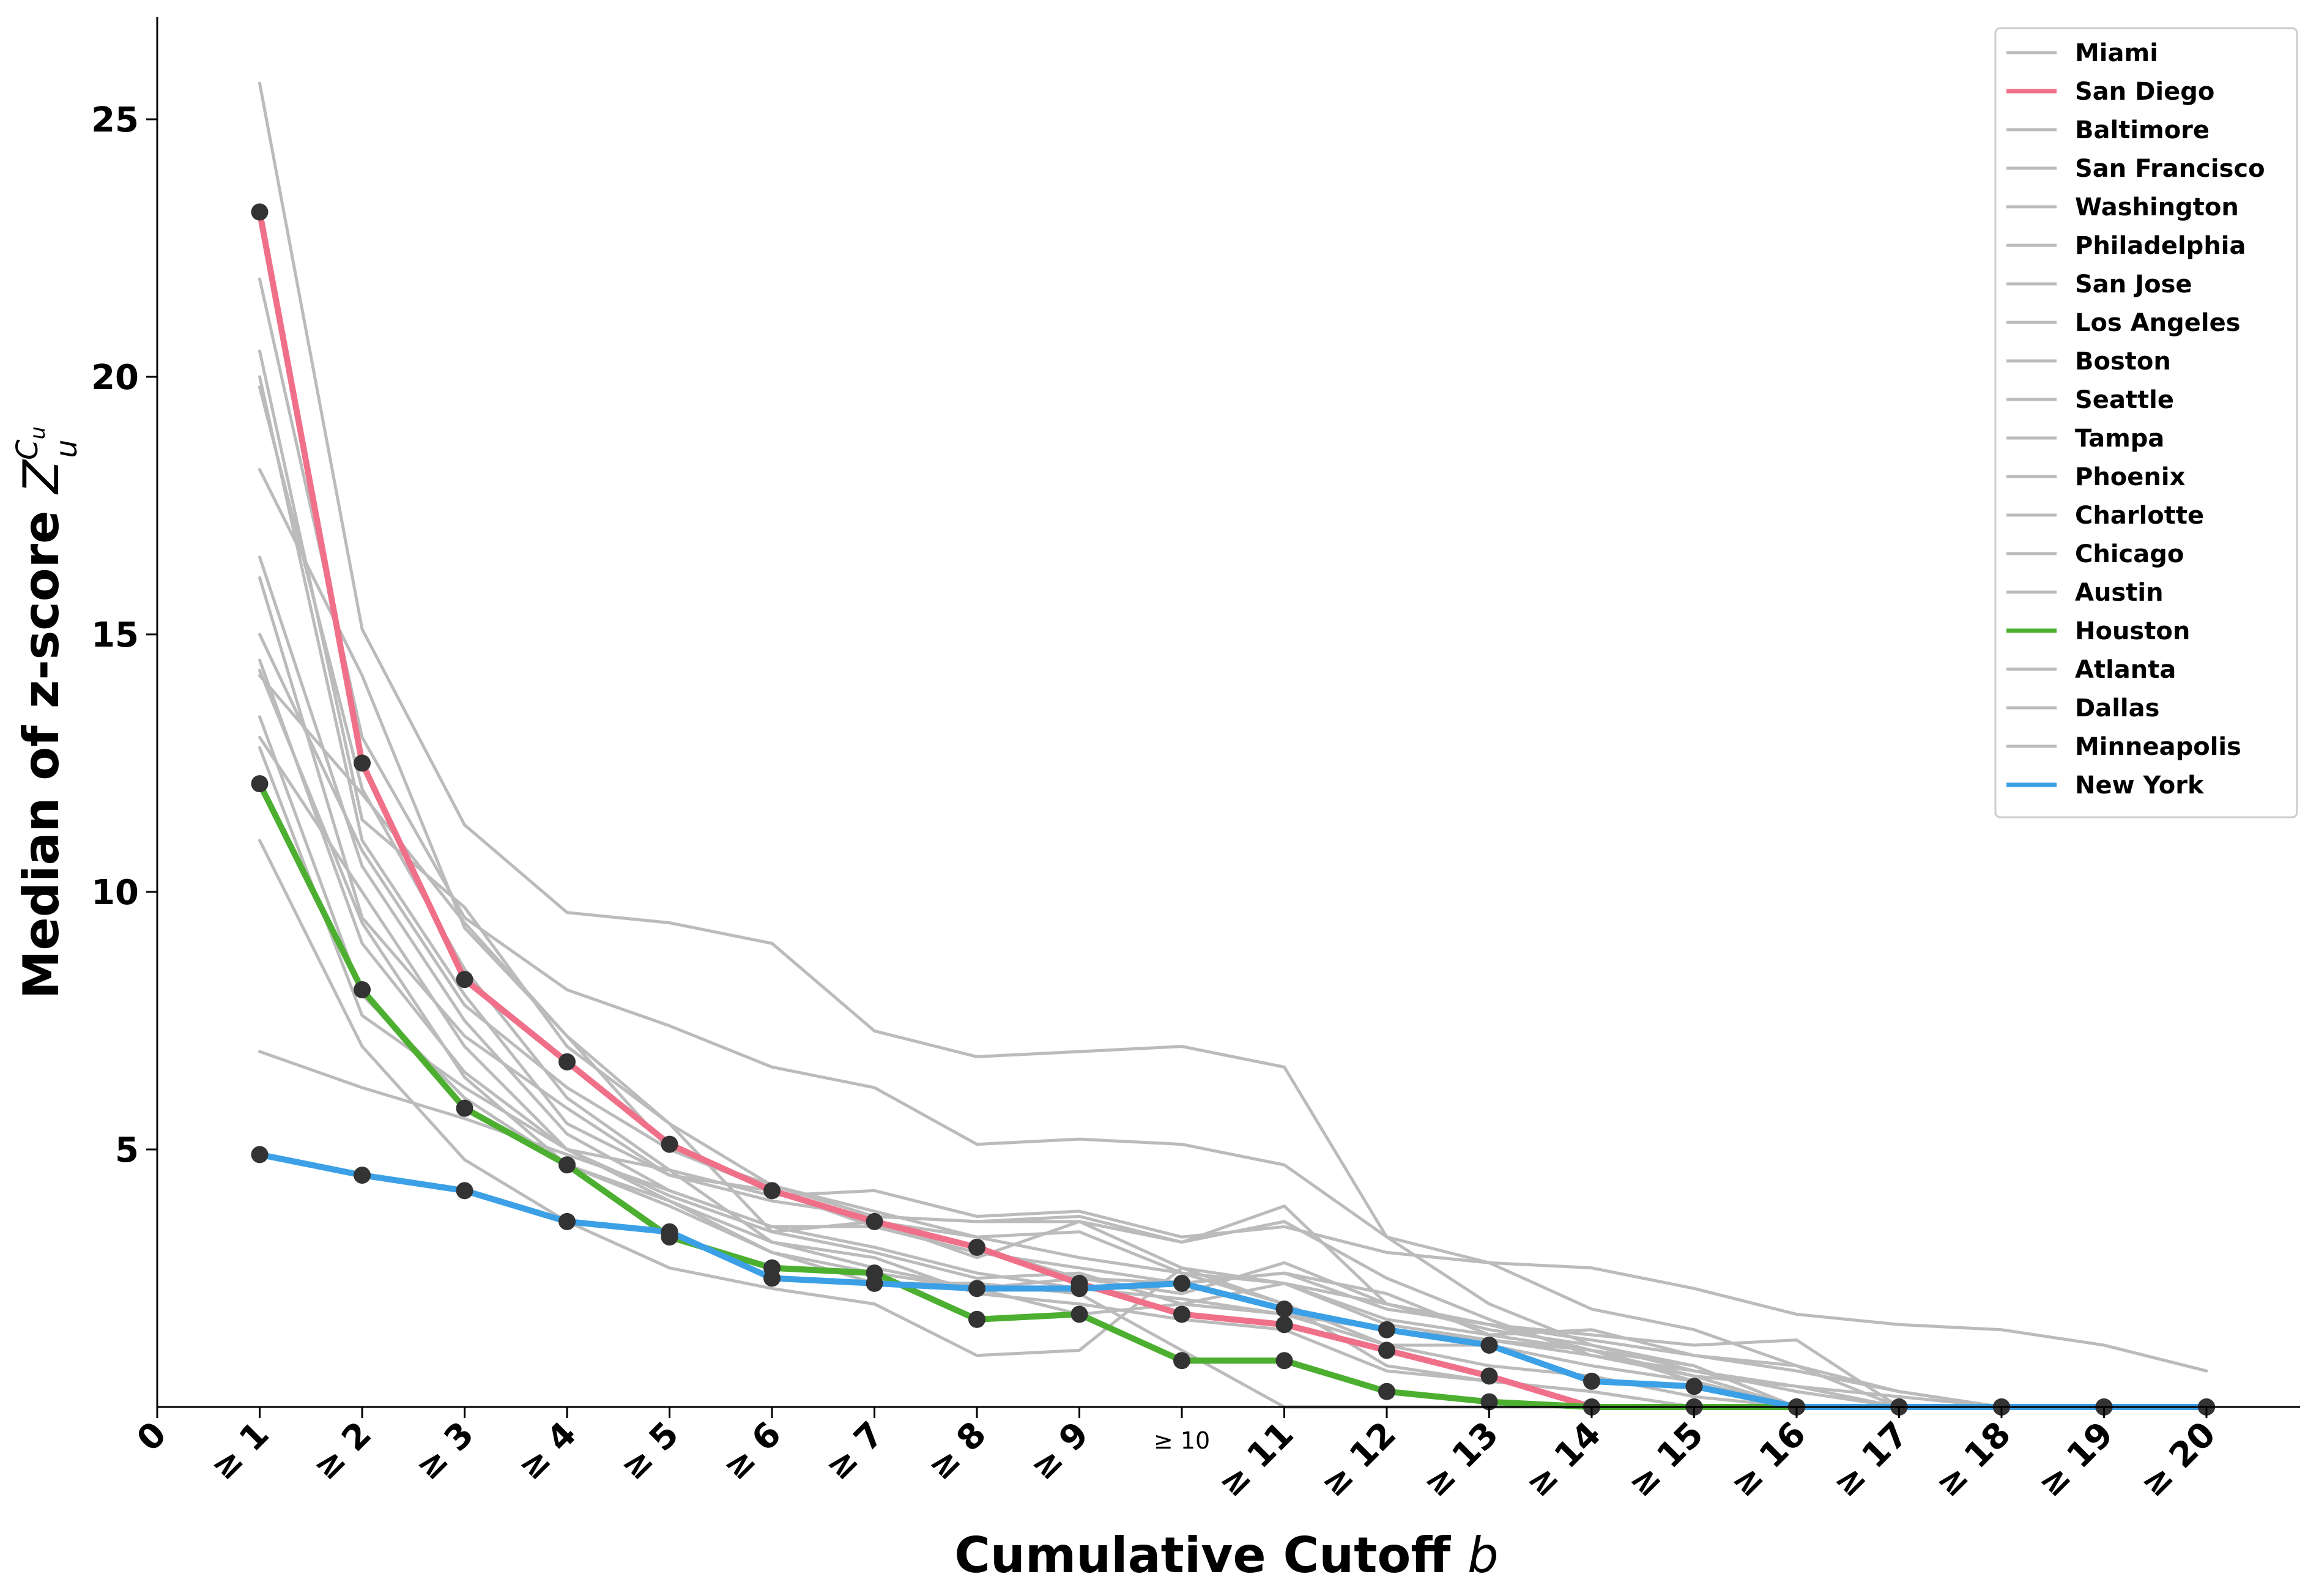  I want to click on x-tick-label: ≥ 3, so click(444, 1451).